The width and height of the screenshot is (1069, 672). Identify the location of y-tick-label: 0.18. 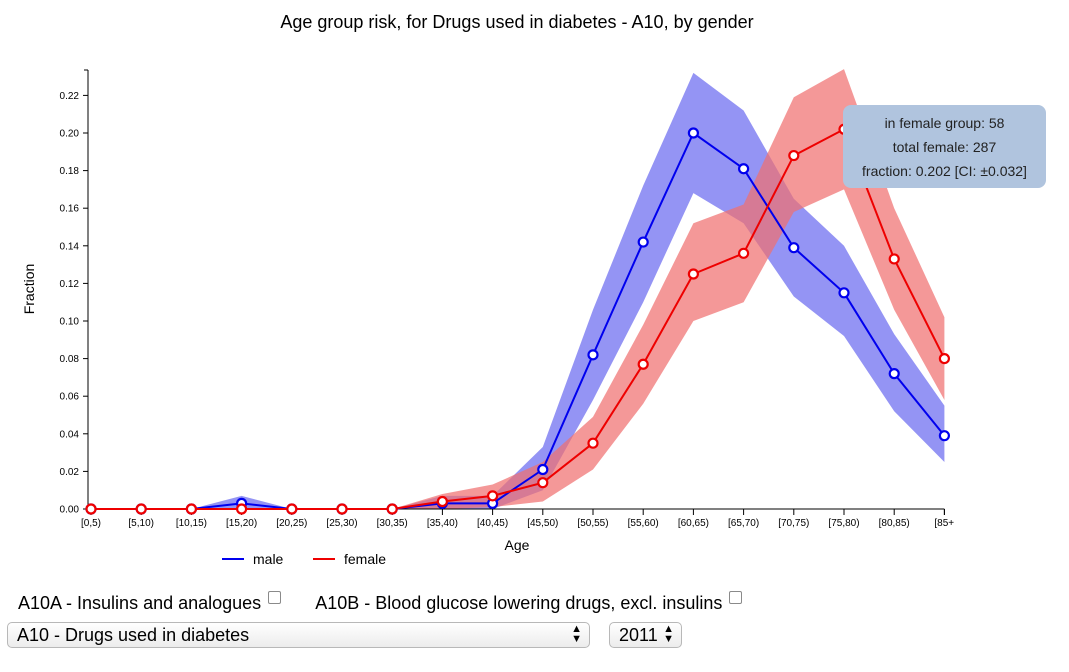
(70, 171).